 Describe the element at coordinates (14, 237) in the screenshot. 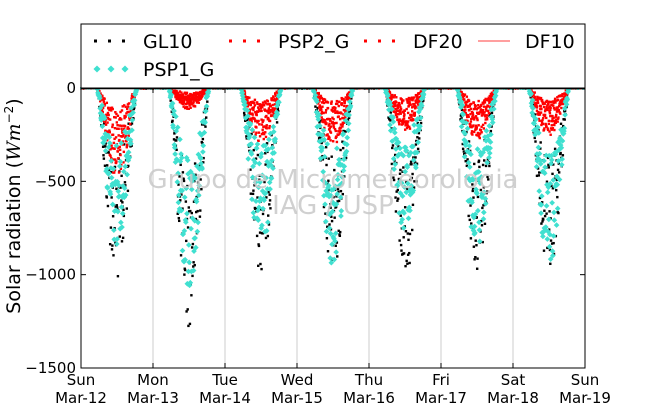

I see `y-axis-title-text: Solar radiation (` at that location.